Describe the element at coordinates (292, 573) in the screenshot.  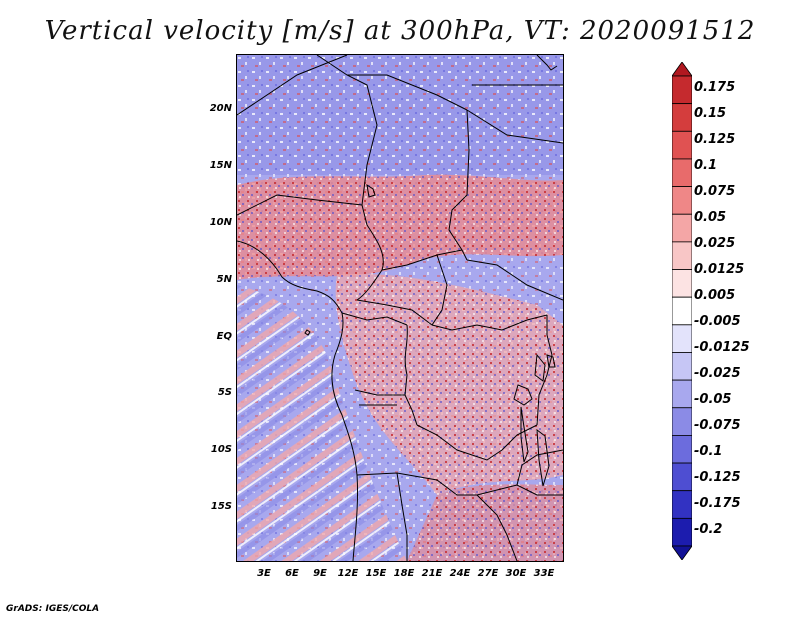
I see `lon-label: 6E` at that location.